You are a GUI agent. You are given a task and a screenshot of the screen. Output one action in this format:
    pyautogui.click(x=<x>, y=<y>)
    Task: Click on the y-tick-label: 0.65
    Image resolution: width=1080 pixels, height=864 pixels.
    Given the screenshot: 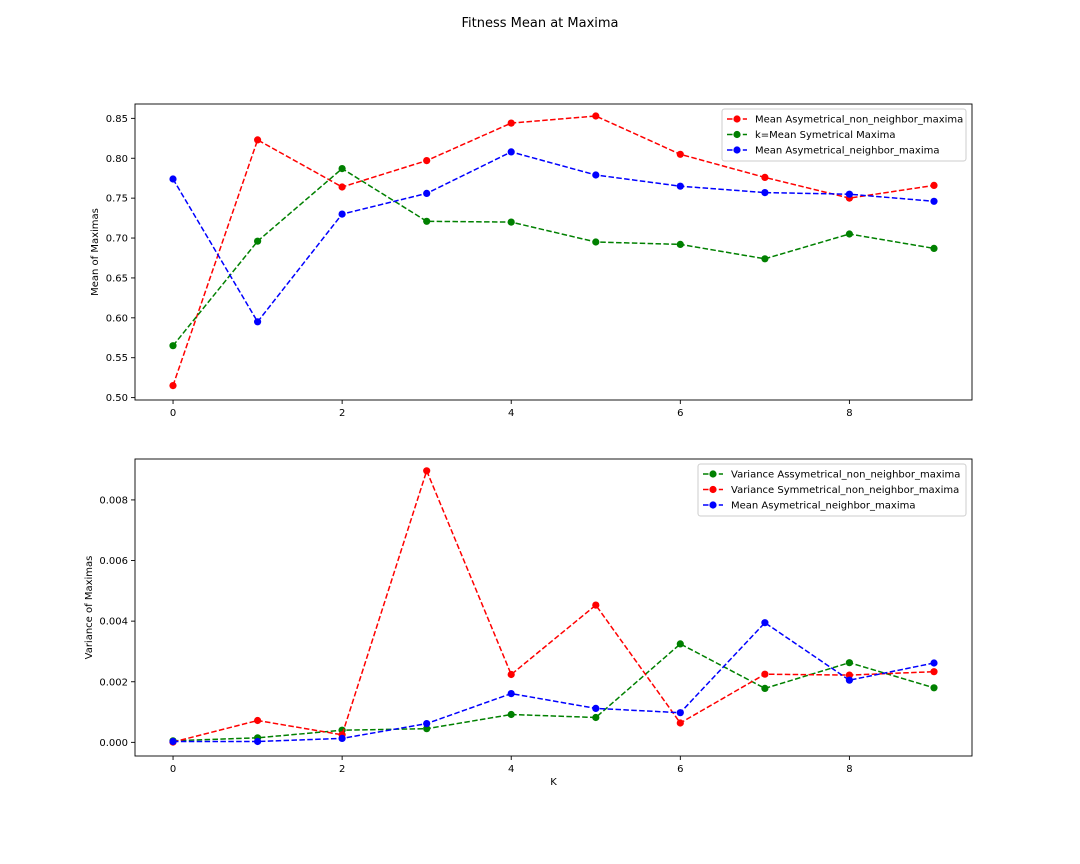 What is the action you would take?
    pyautogui.click(x=117, y=278)
    